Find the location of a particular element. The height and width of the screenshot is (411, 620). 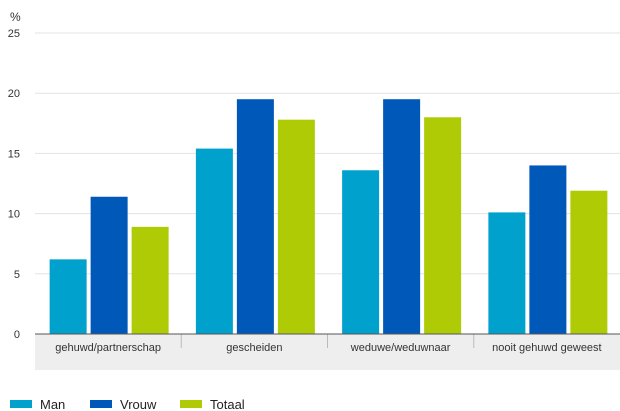

legend-swatch-vrouw is located at coordinates (101, 404).